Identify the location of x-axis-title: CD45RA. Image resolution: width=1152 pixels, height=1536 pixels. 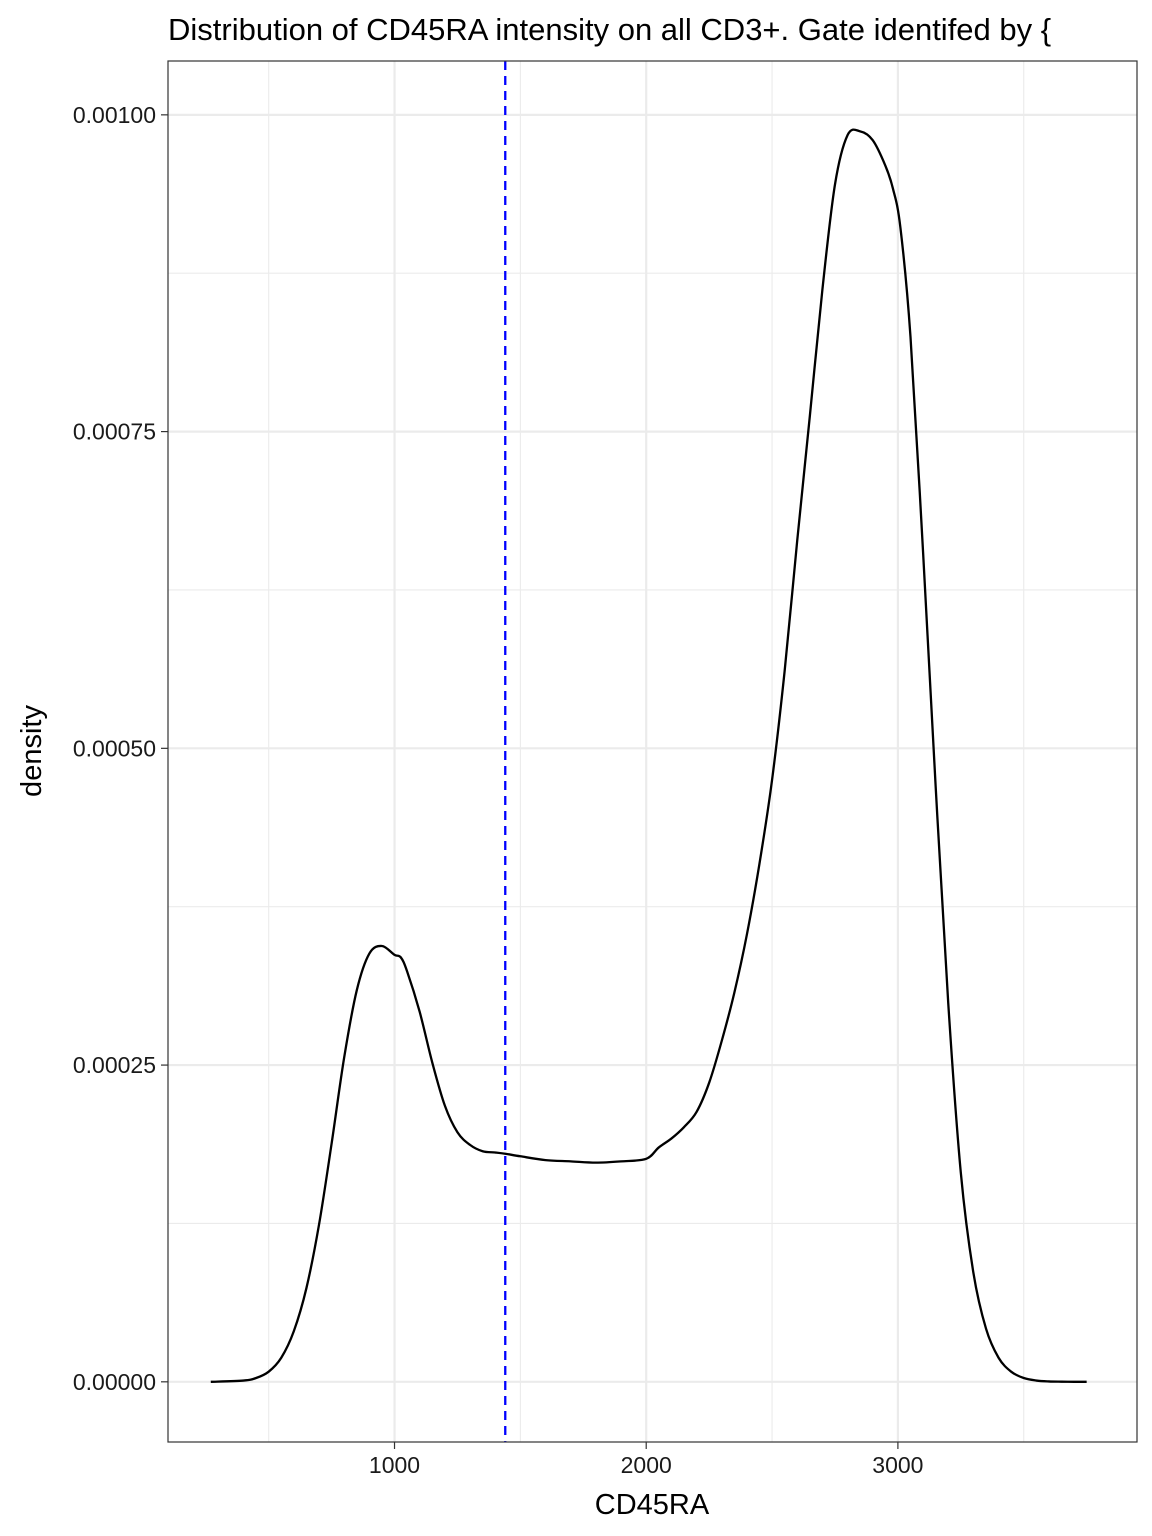
(652, 1505).